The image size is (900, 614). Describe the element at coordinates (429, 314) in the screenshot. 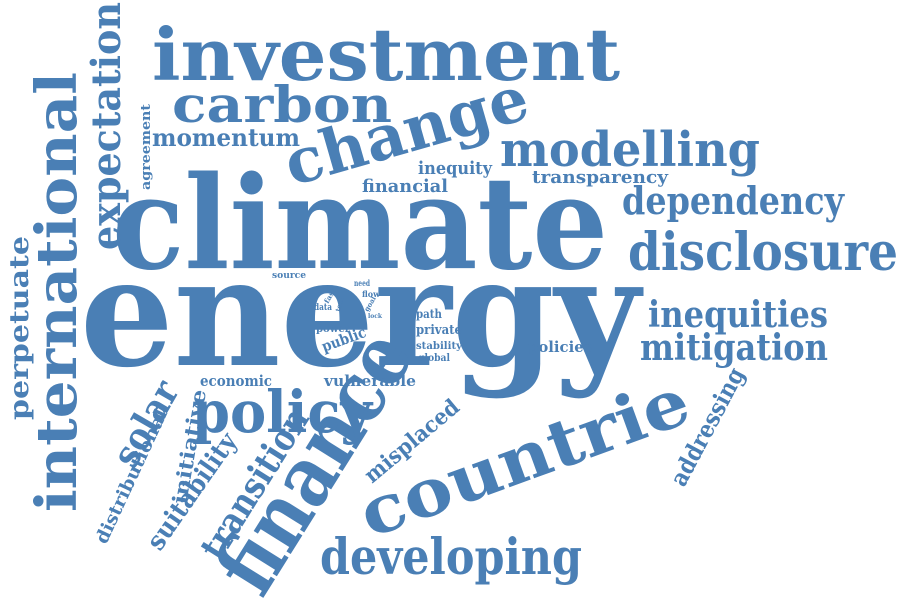

I see `word-path: path` at that location.